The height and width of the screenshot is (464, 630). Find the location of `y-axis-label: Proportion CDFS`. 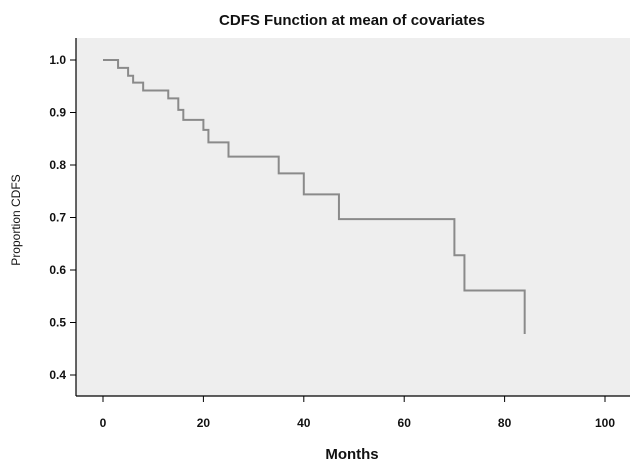

y-axis-label: Proportion CDFS is located at coordinates (16, 219).